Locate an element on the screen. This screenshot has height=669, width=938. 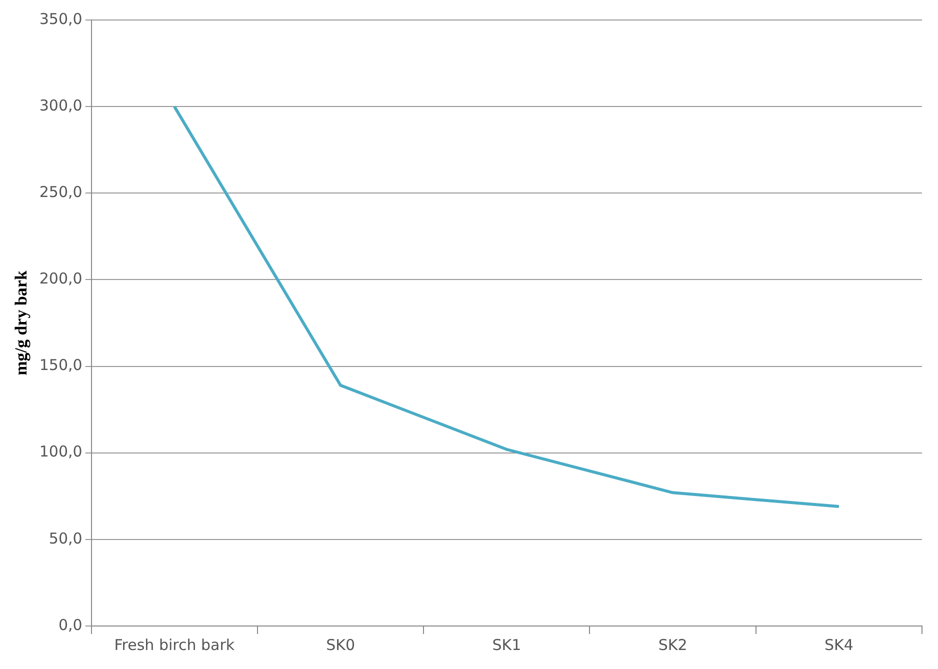
x-tick-label: SK1 is located at coordinates (507, 645).